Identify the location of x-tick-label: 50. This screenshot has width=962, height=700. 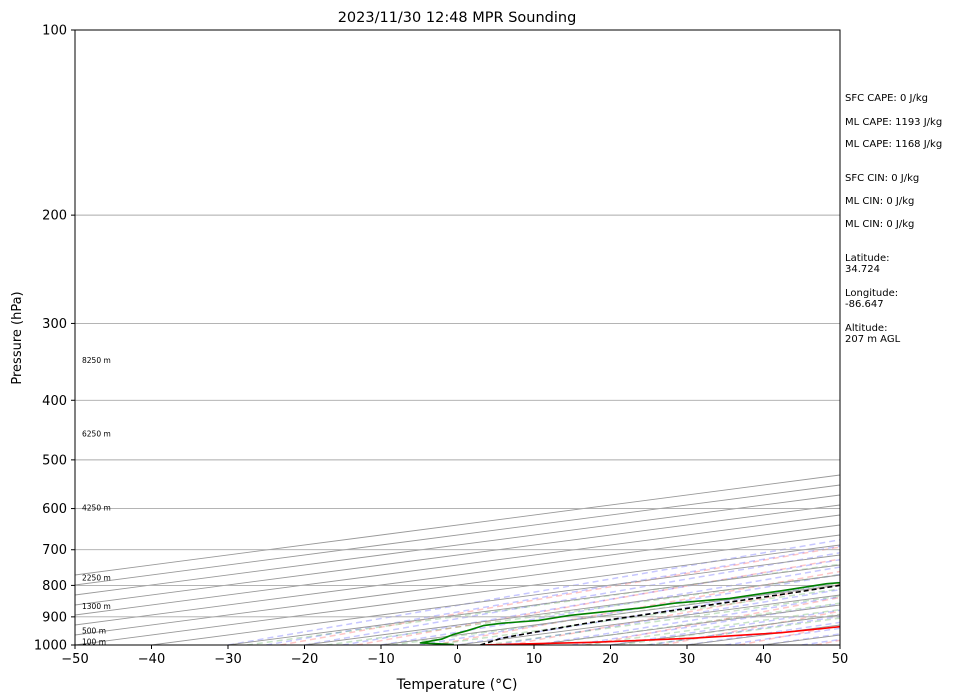
(840, 659).